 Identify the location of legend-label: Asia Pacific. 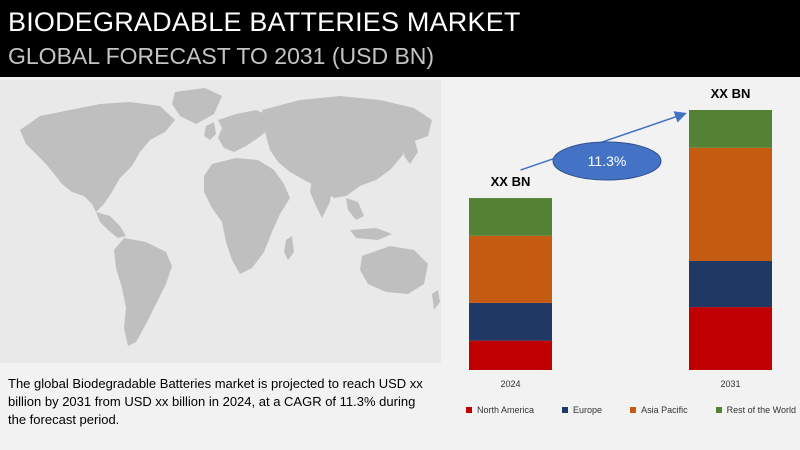
(664, 410).